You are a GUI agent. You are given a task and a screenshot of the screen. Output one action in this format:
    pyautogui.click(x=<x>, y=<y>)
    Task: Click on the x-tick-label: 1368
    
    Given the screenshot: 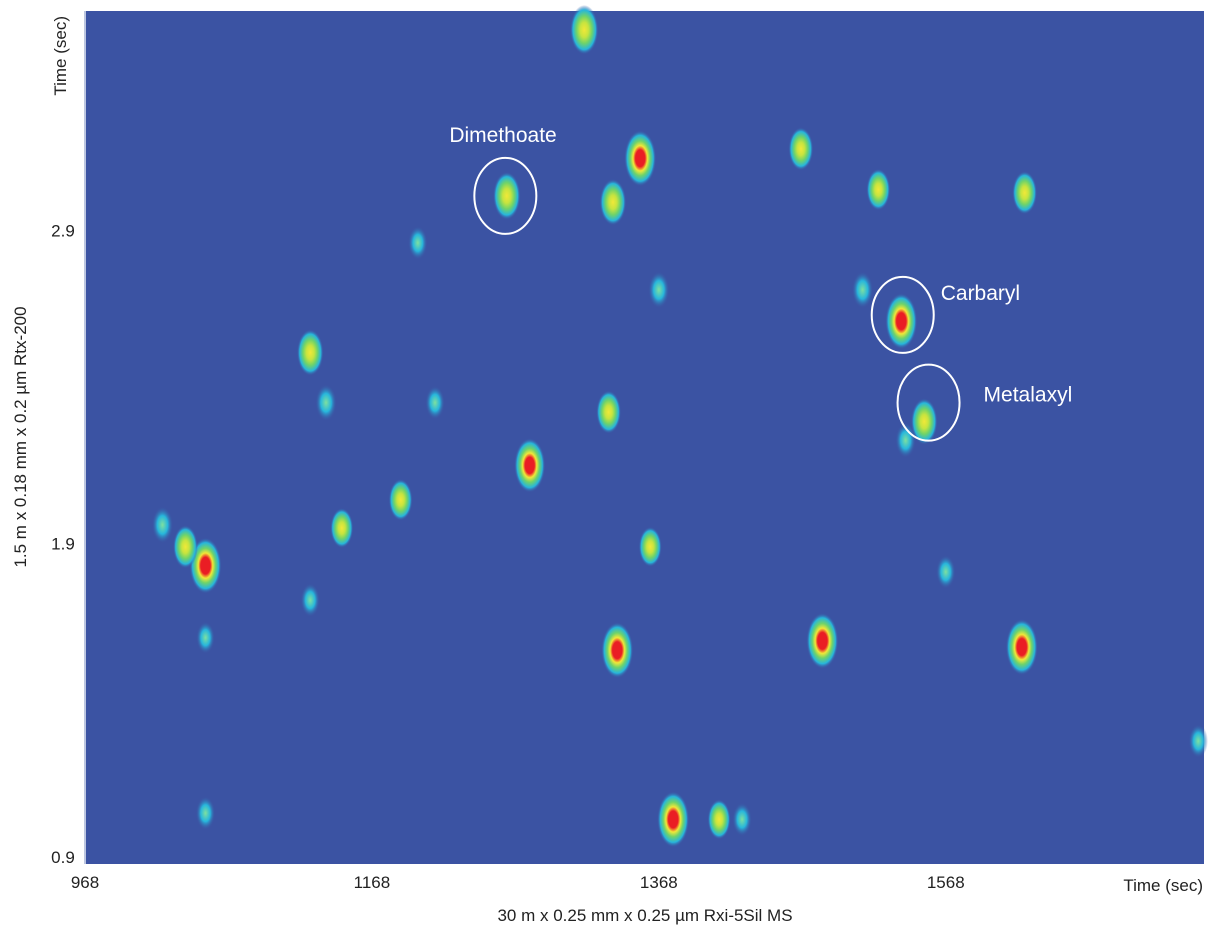 What is the action you would take?
    pyautogui.click(x=659, y=882)
    